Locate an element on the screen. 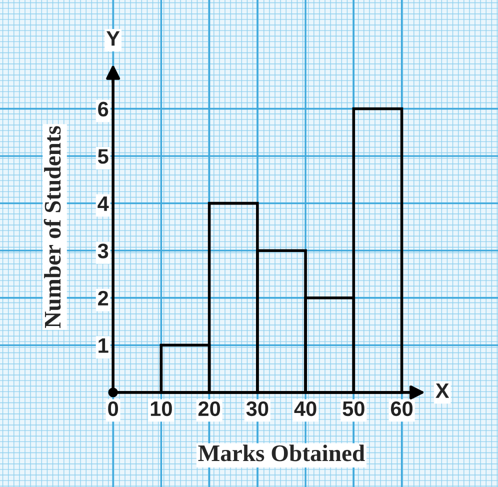  y-tick-label: 6 is located at coordinates (103, 109).